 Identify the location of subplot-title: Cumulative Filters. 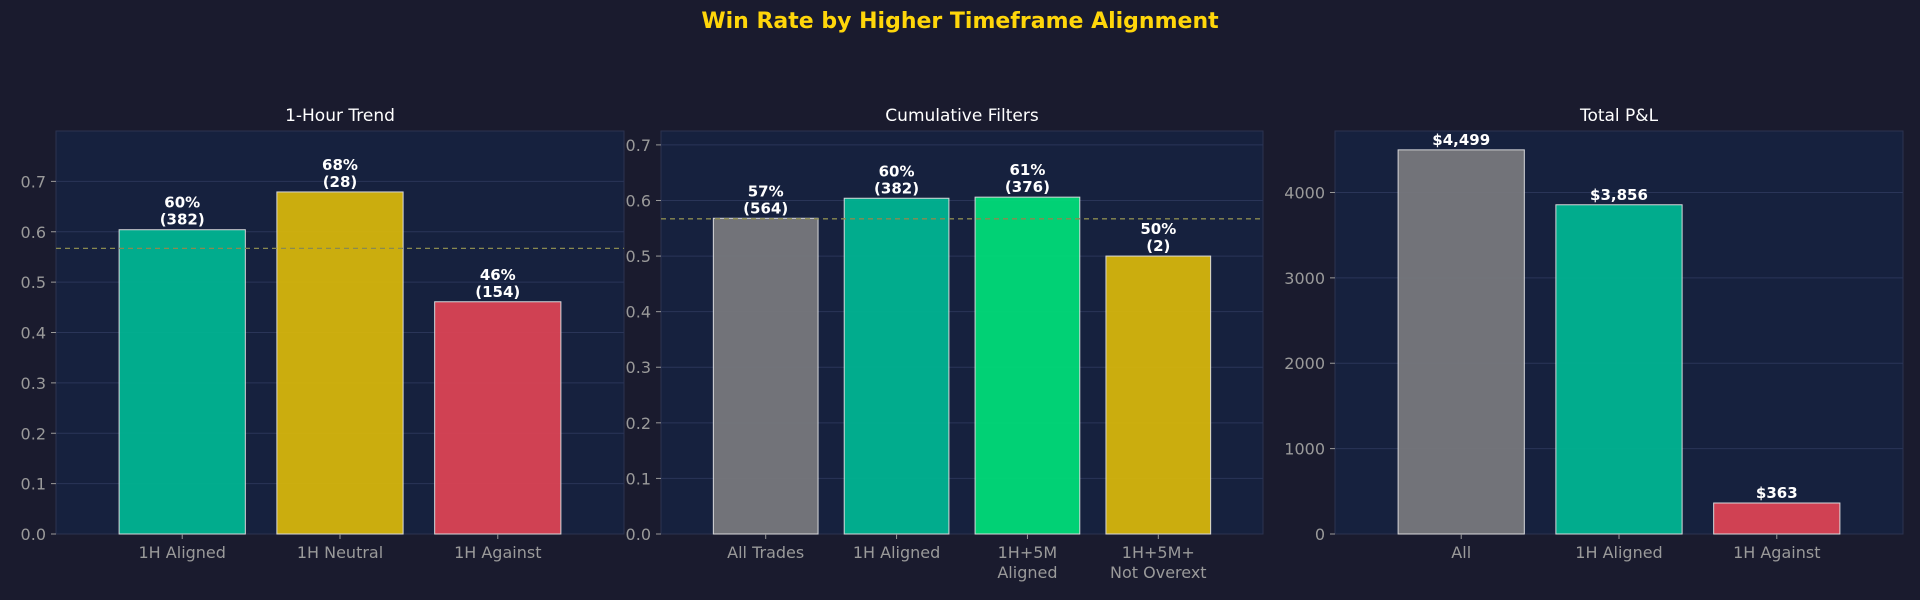
(962, 116).